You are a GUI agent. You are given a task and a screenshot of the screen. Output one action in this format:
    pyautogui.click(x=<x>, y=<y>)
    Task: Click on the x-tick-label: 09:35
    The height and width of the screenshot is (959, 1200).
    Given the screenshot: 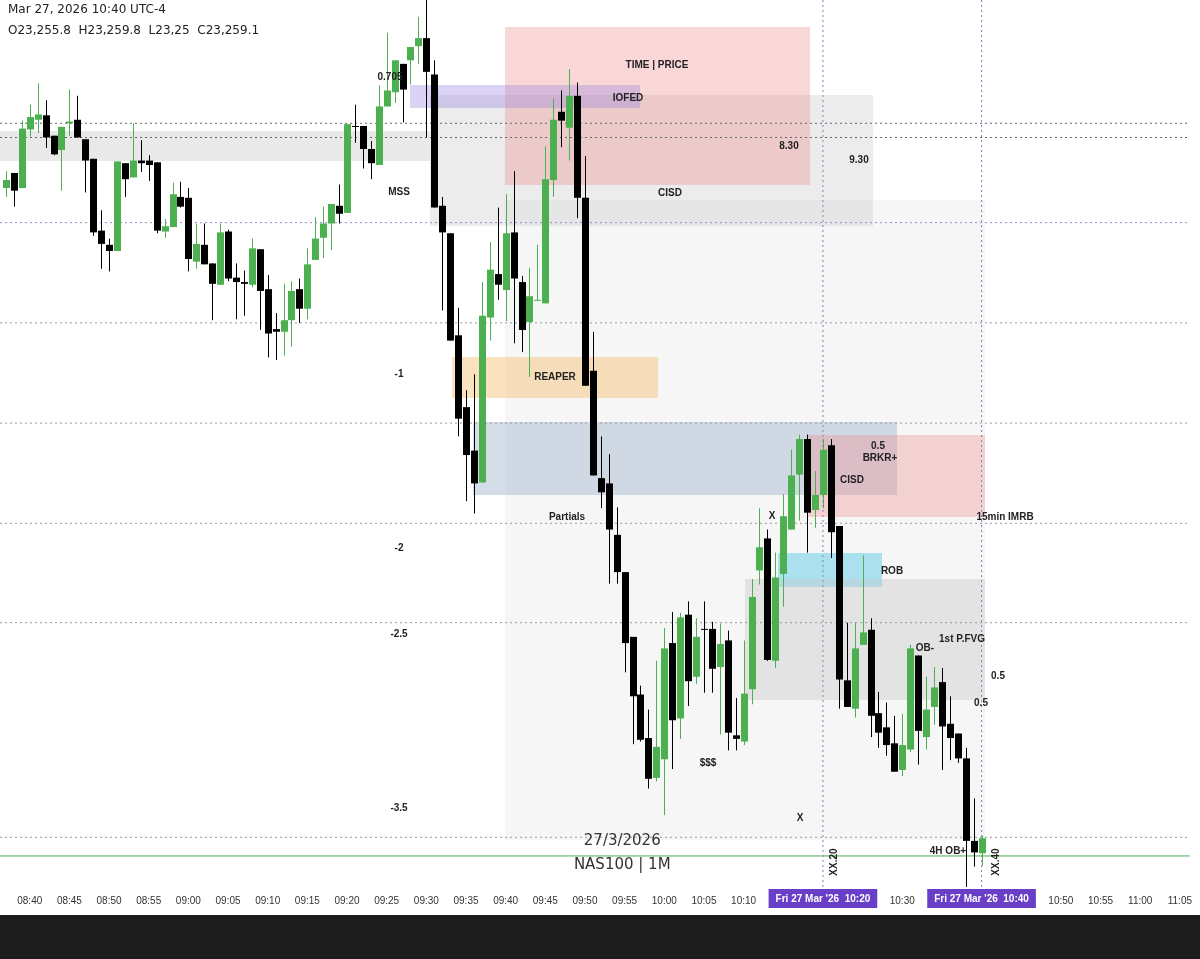 What is the action you would take?
    pyautogui.click(x=466, y=900)
    